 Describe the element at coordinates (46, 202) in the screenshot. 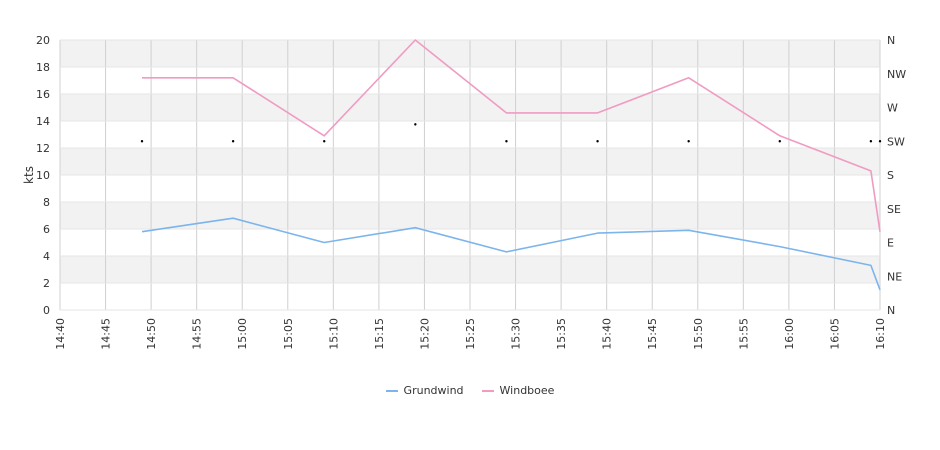

I see `y-tick-label: 8` at that location.